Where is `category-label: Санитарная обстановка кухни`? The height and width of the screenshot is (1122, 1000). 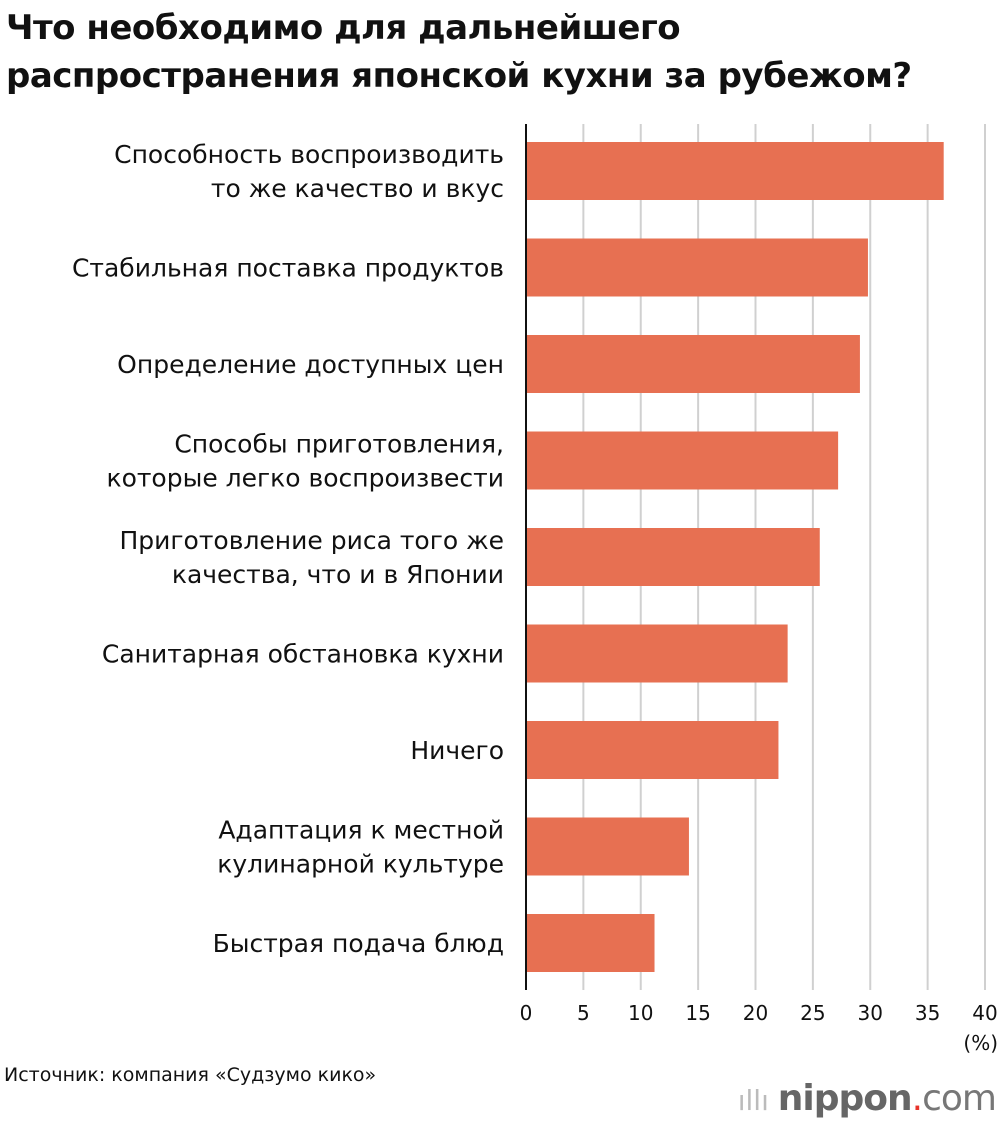 category-label: Санитарная обстановка кухни is located at coordinates (303, 654).